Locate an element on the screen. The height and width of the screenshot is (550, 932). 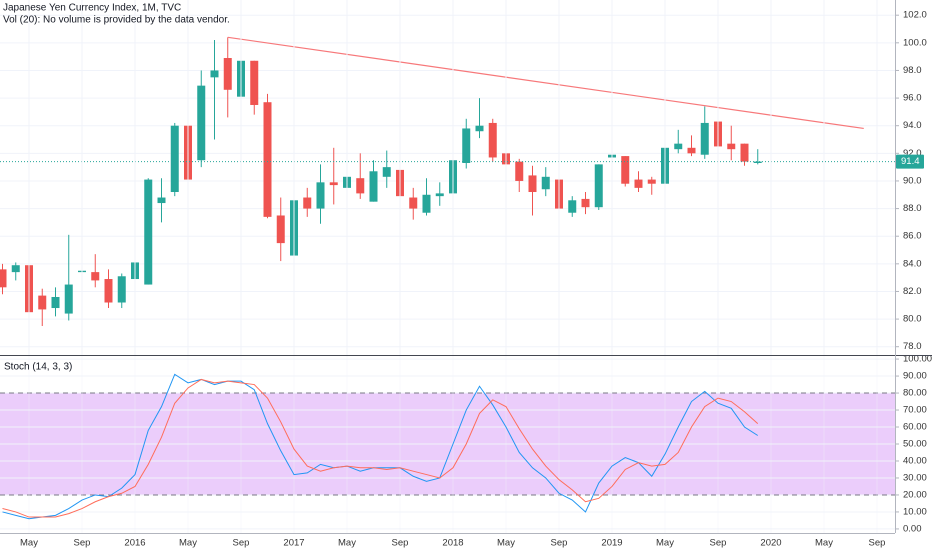
y-tick-label: 90.00 is located at coordinates (915, 376).